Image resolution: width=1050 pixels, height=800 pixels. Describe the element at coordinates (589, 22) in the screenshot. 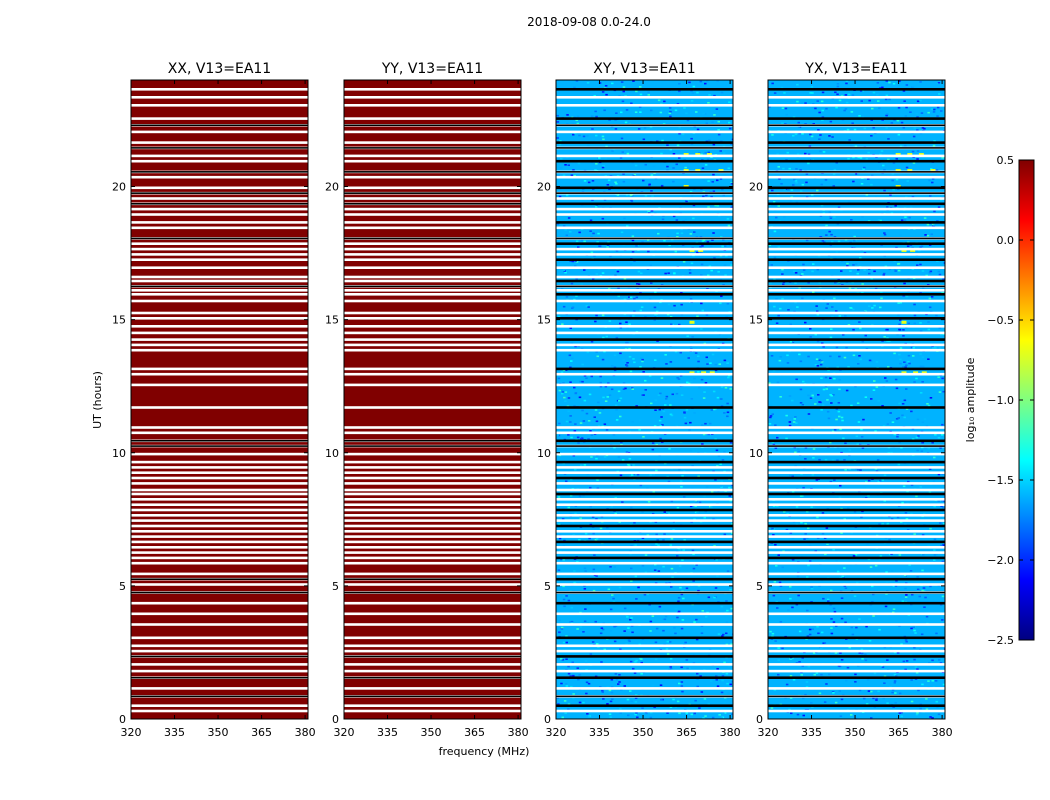

I see `figure-title: 2018-09-08 0.0-24.0` at that location.